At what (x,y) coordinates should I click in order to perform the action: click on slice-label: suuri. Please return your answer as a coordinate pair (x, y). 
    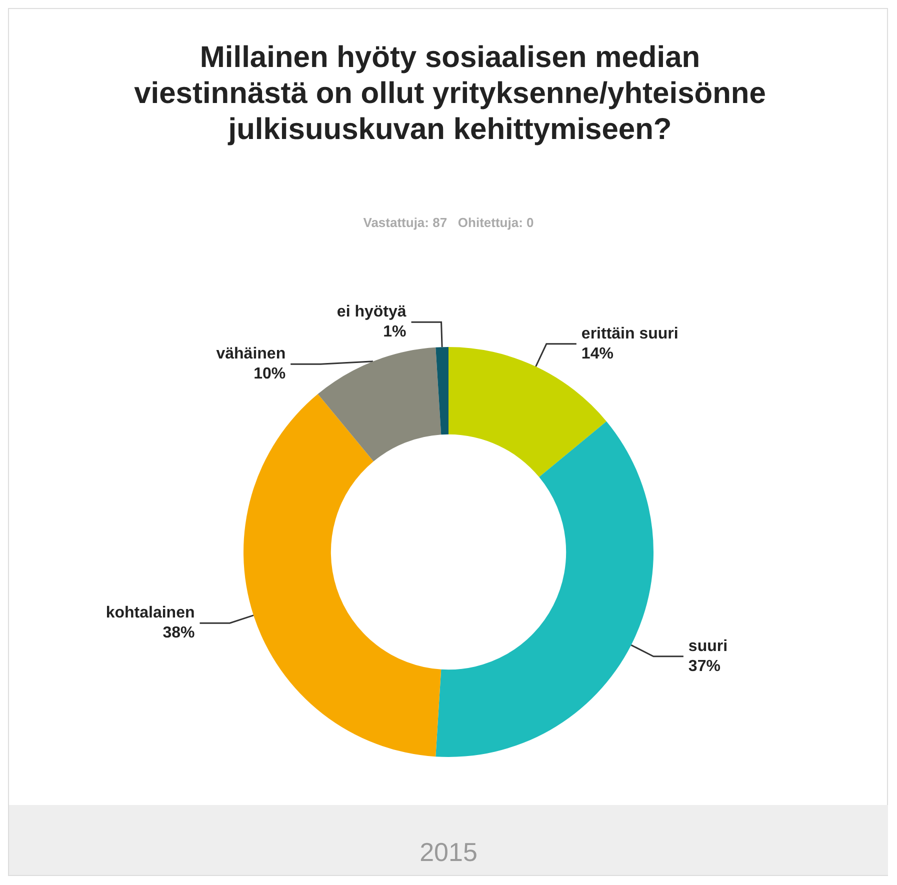
    Looking at the image, I should click on (708, 646).